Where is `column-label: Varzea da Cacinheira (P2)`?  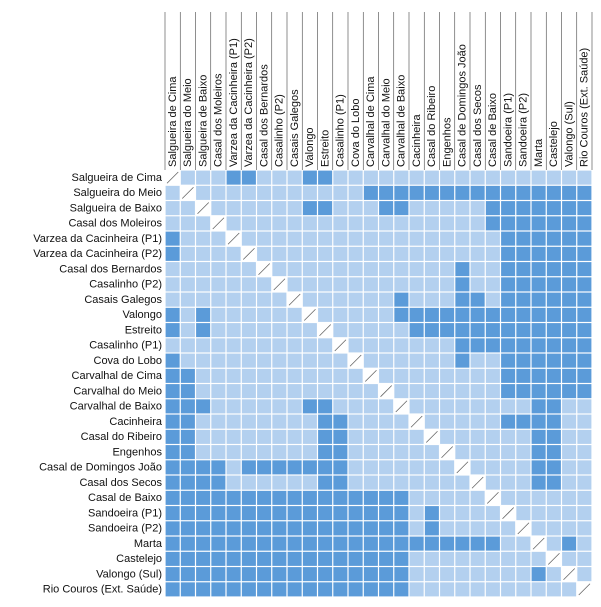
column-label: Varzea da Cacinheira (P2) is located at coordinates (249, 102).